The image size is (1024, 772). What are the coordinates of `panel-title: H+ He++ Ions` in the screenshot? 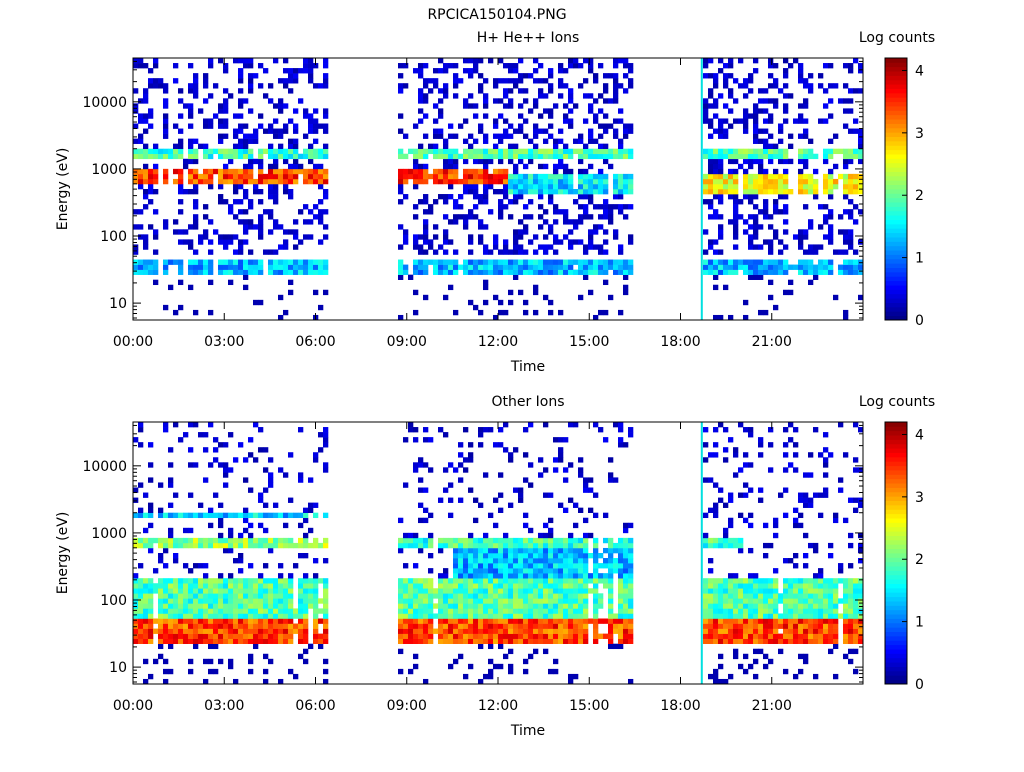 It's located at (528, 38).